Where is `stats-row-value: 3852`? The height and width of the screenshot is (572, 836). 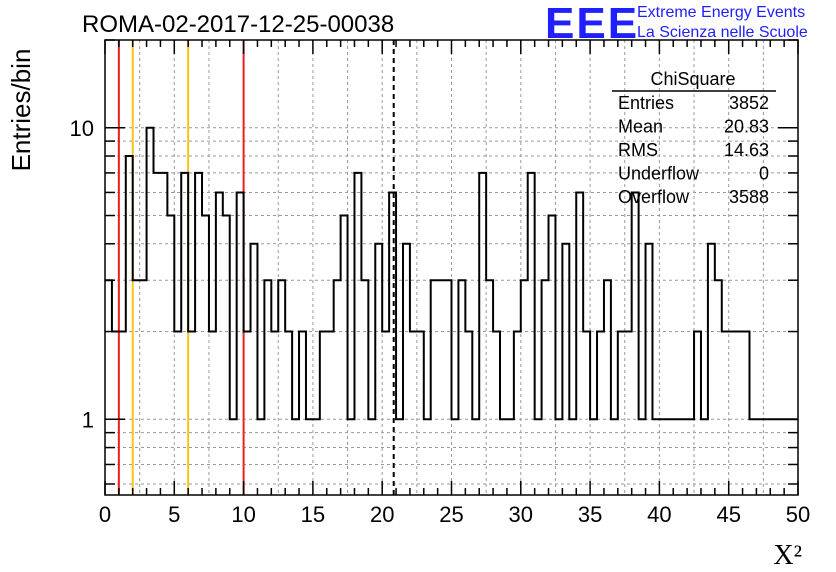
stats-row-value: 3852 is located at coordinates (749, 103).